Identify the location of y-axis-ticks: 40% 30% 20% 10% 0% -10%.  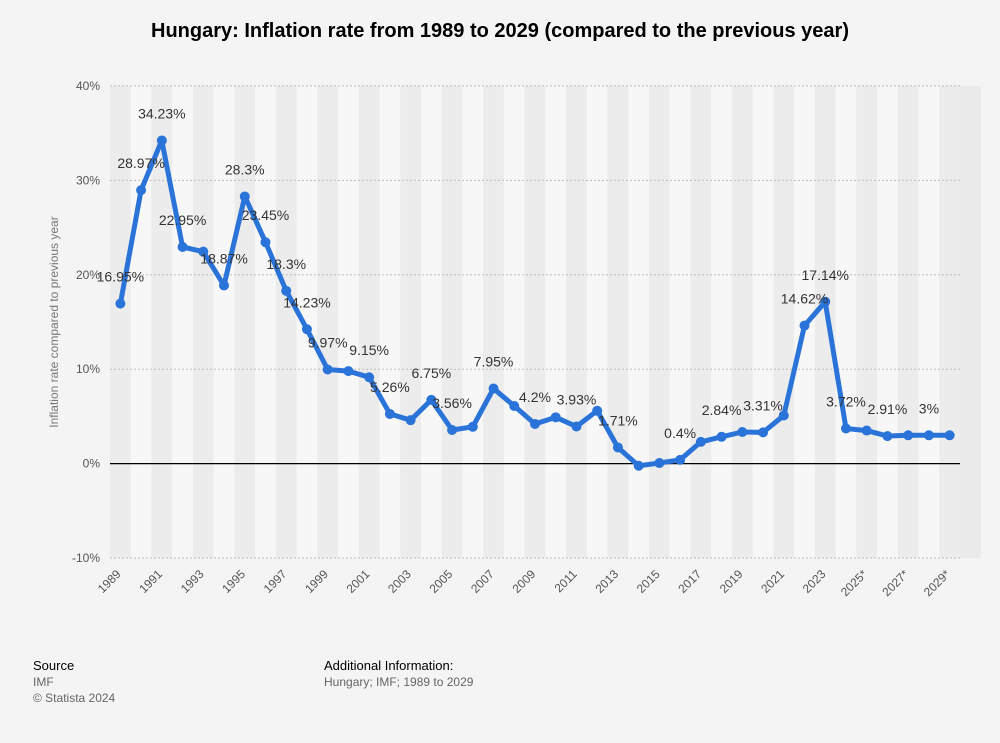
(86, 322).